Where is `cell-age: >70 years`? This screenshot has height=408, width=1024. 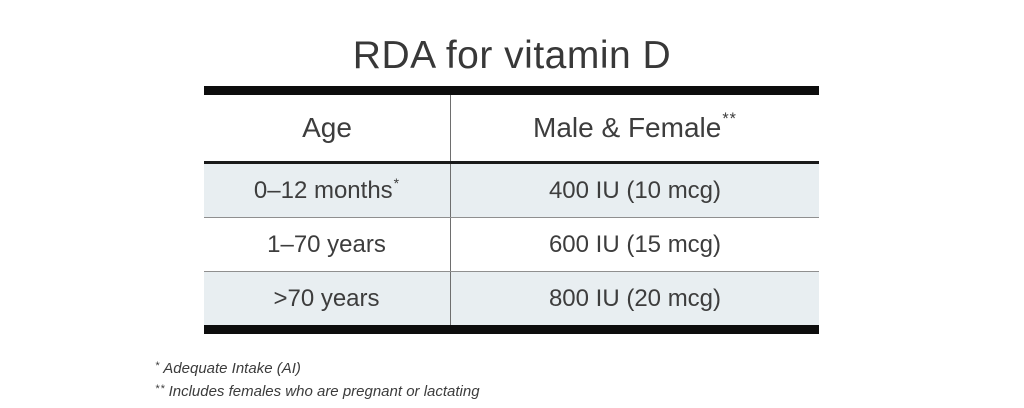 cell-age: >70 years is located at coordinates (327, 298).